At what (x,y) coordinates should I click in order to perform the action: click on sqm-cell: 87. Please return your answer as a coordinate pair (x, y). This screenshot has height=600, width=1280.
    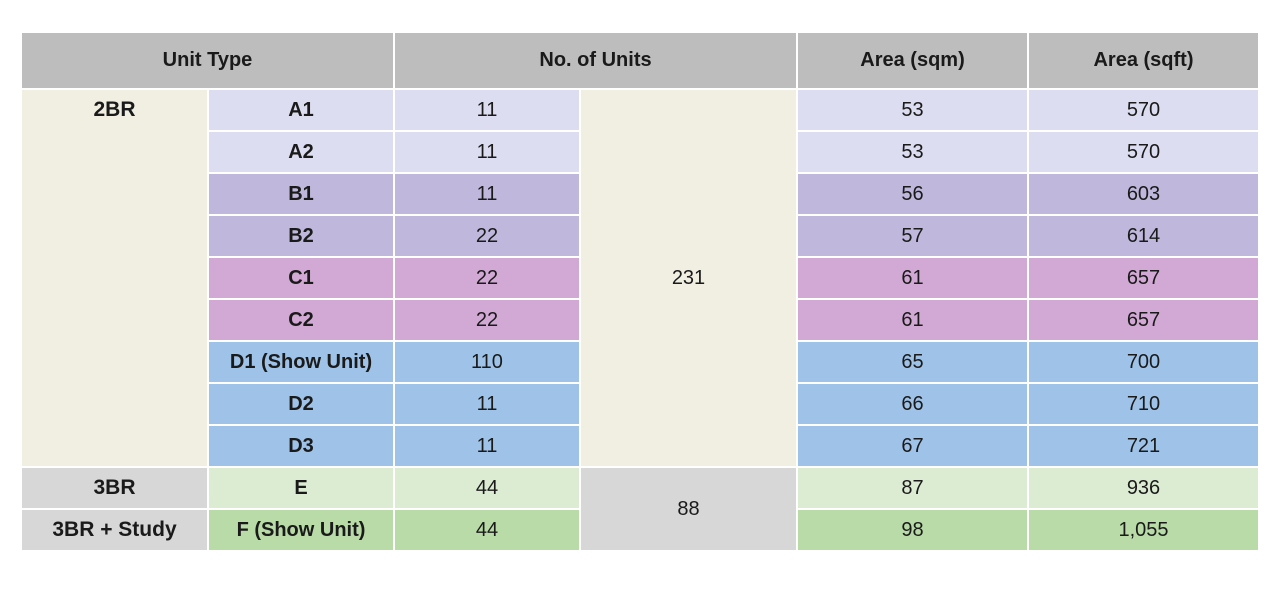
    Looking at the image, I should click on (912, 488).